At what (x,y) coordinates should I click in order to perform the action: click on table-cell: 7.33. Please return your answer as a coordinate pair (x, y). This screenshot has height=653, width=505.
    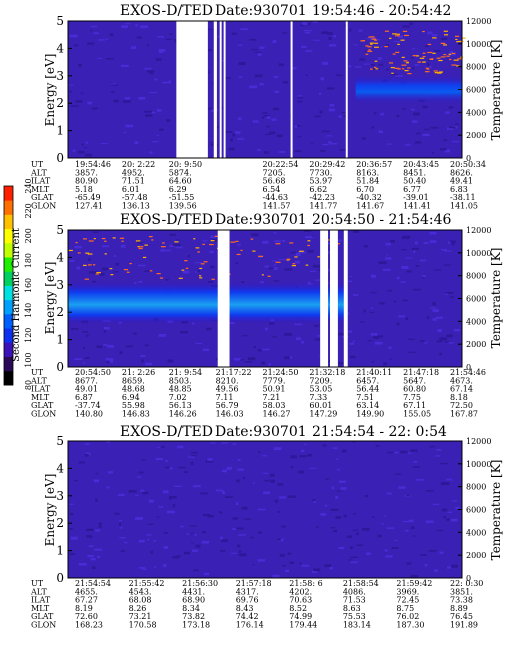
    Looking at the image, I should click on (318, 397).